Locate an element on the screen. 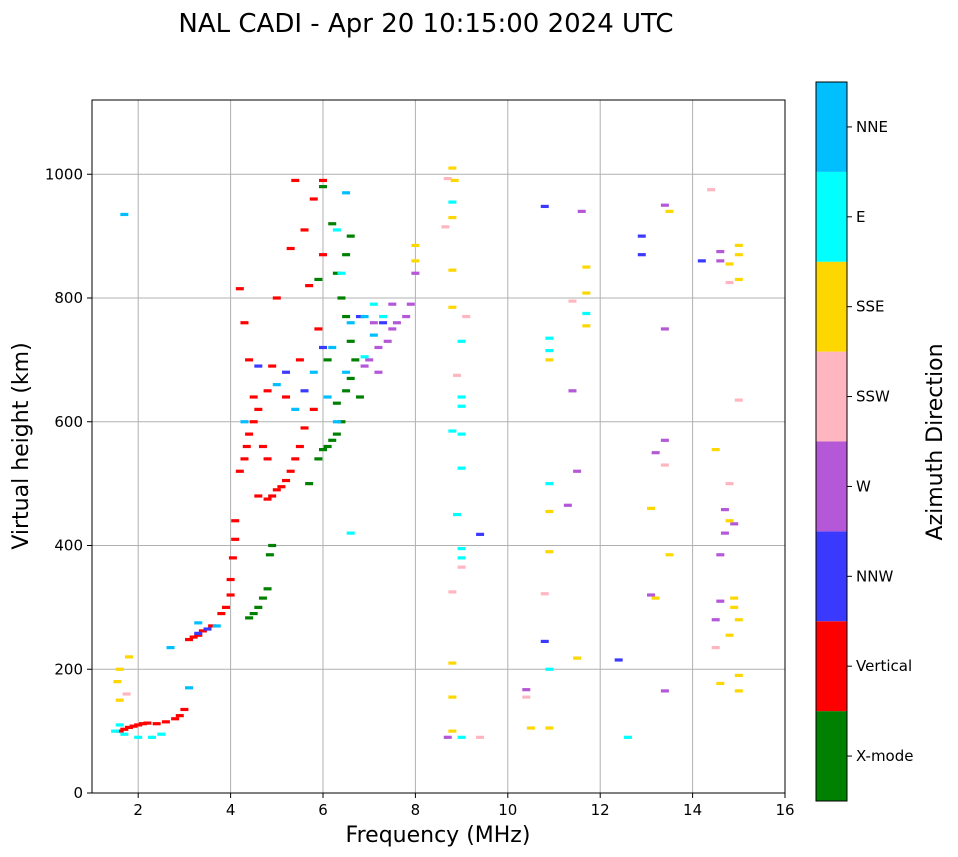 The image size is (958, 857). x-axis-label: Frequency (MHz) is located at coordinates (438, 835).